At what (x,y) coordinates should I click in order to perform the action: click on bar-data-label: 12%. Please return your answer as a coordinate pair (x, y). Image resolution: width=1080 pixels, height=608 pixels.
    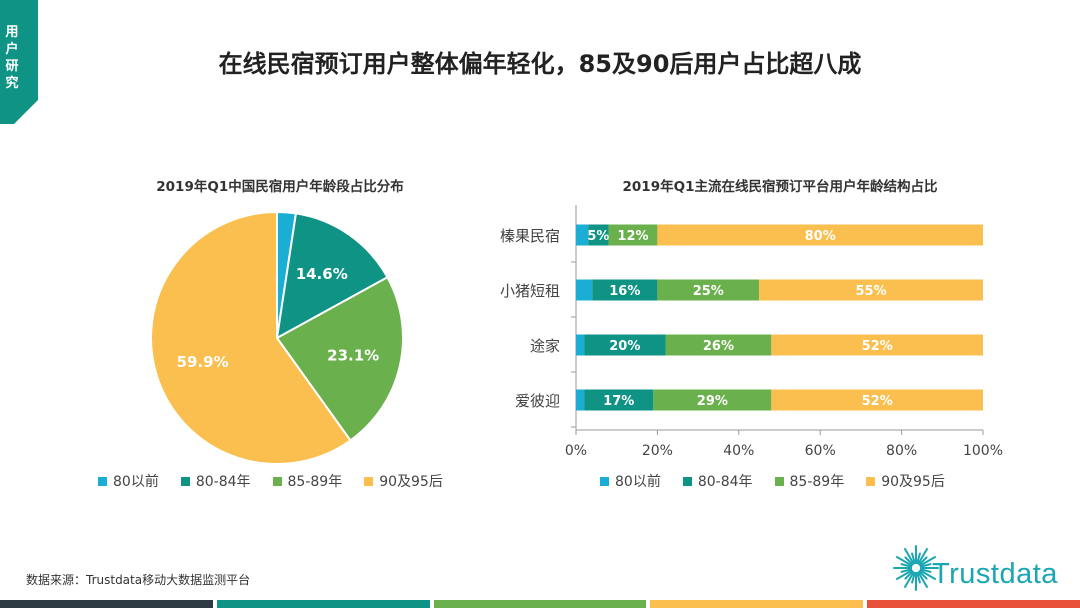
    Looking at the image, I should click on (632, 236).